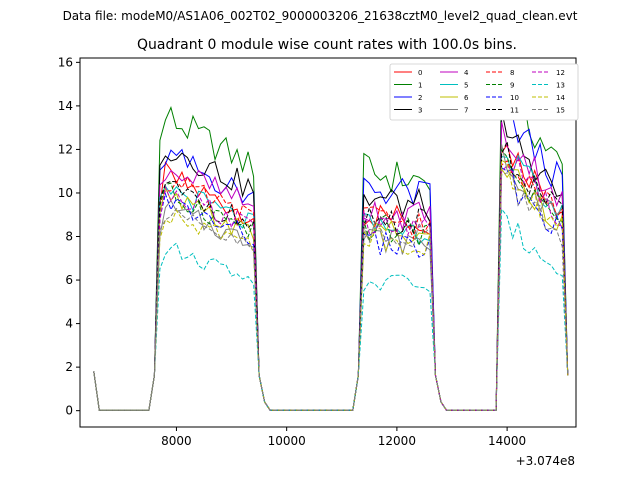 The image size is (640, 480). I want to click on legend-label: 13, so click(560, 86).